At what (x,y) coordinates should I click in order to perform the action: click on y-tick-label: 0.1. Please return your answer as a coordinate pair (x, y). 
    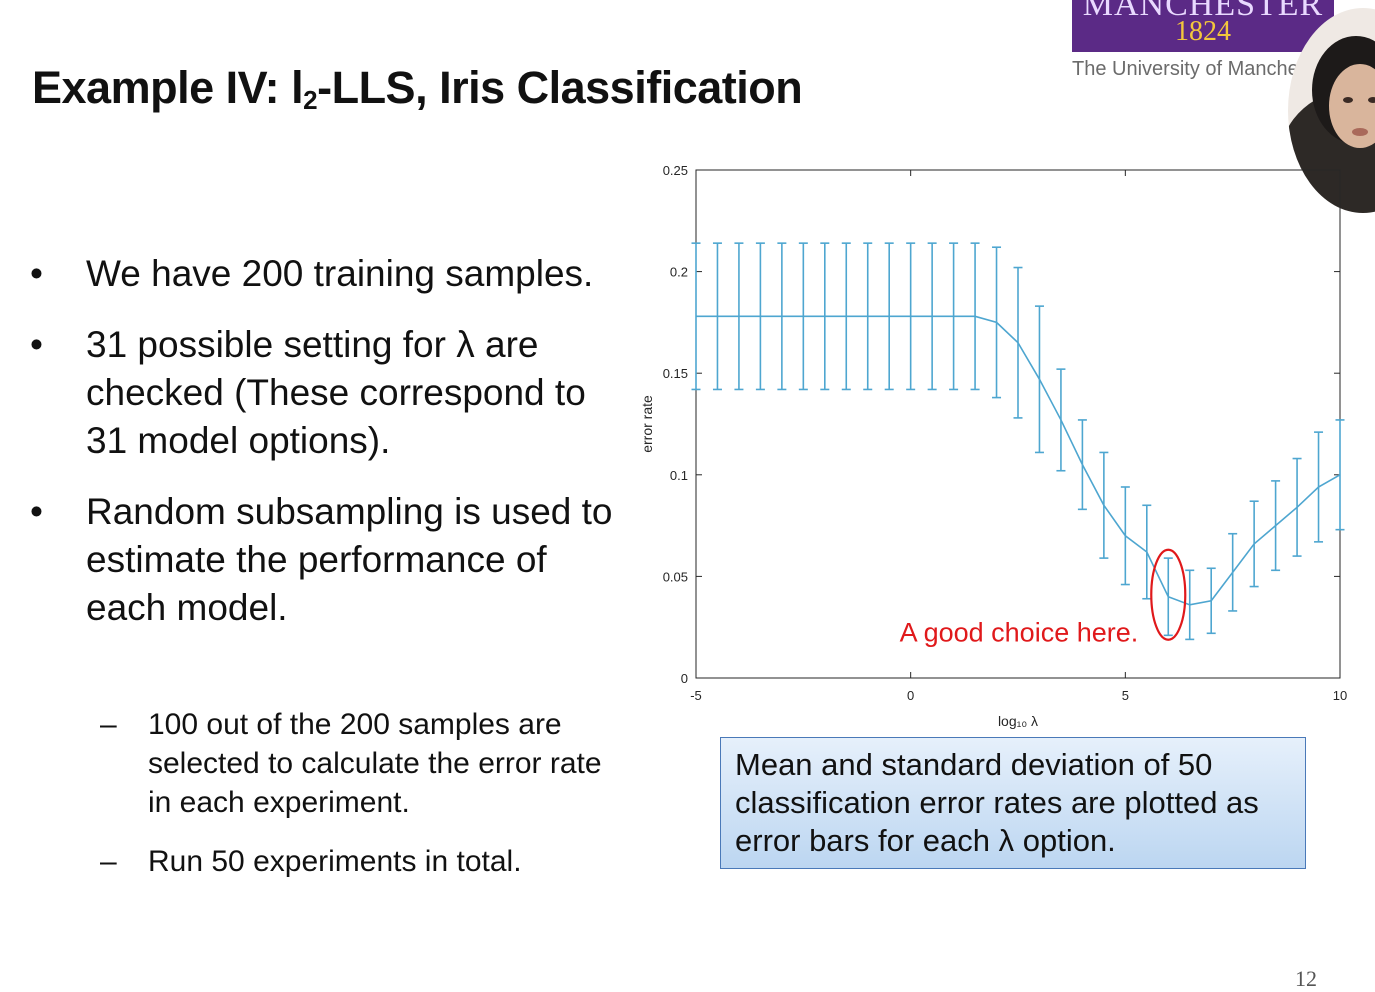
    Looking at the image, I should click on (679, 475).